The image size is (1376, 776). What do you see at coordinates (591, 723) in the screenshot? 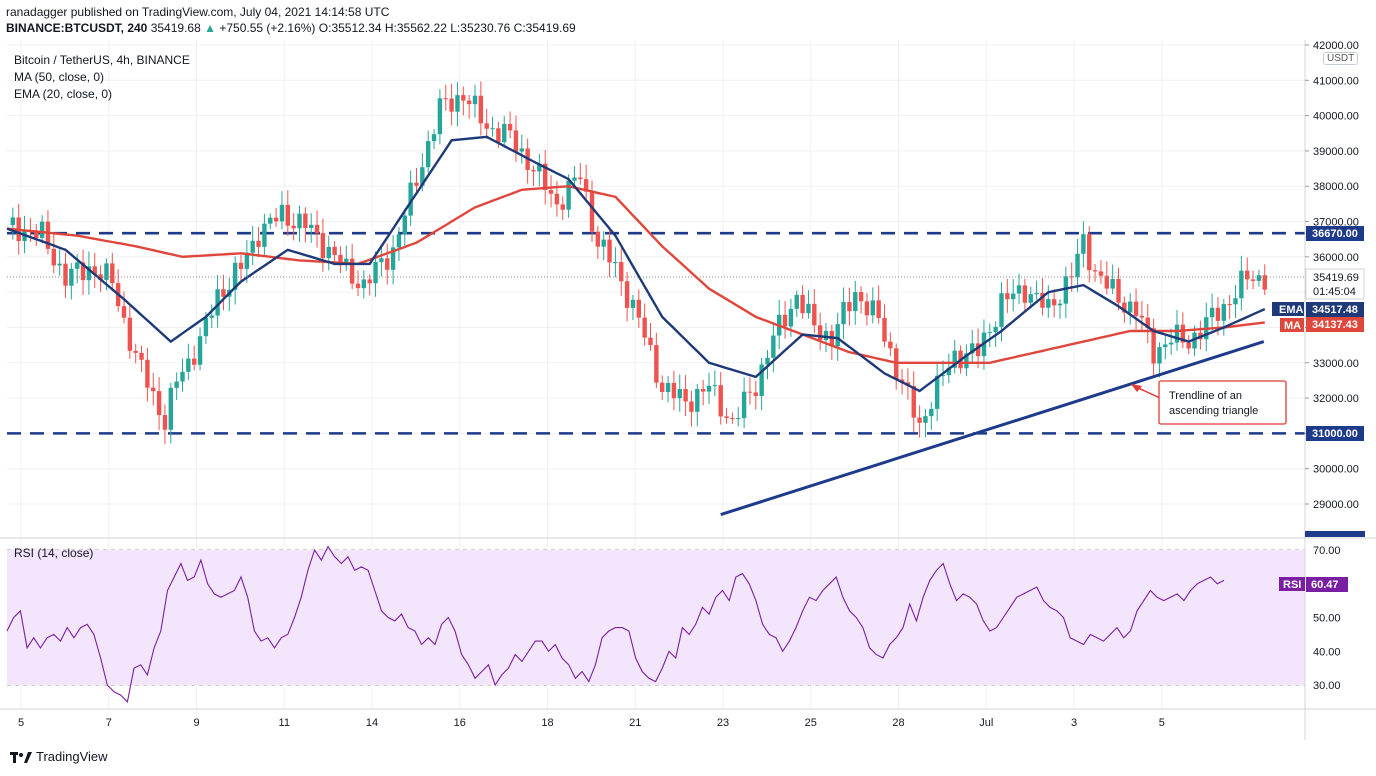
I see `time-axis: 5 7 9 11 14 16 18 21 23 25 28 Jul 3 5` at bounding box center [591, 723].